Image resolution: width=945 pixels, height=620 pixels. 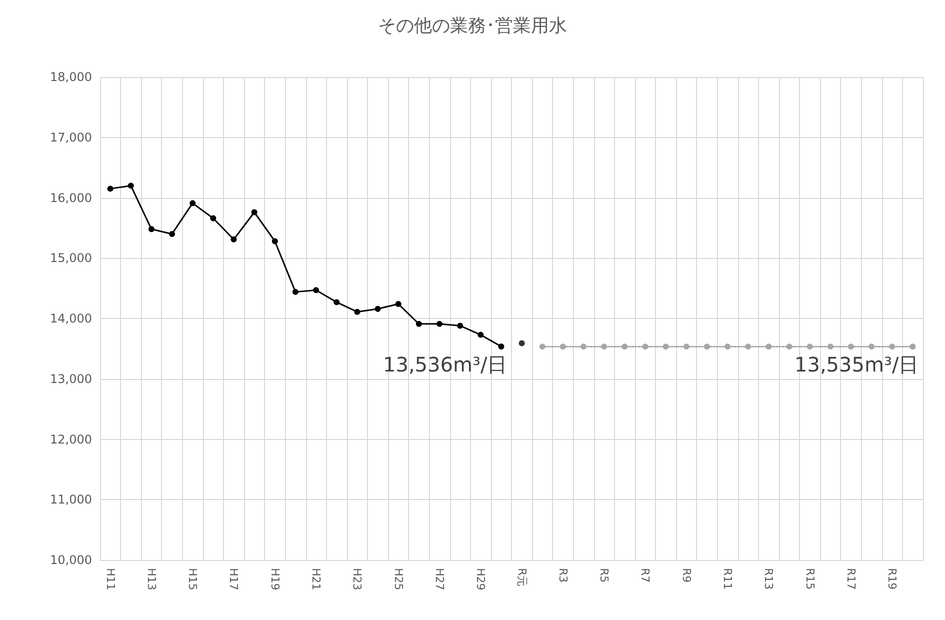 What do you see at coordinates (151, 579) in the screenshot?
I see `x-tick-label: H13` at bounding box center [151, 579].